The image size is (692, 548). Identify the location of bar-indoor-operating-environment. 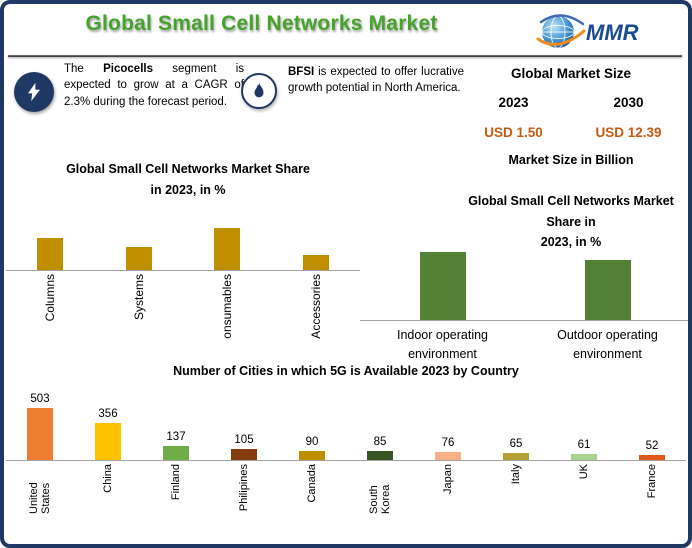
(442, 286).